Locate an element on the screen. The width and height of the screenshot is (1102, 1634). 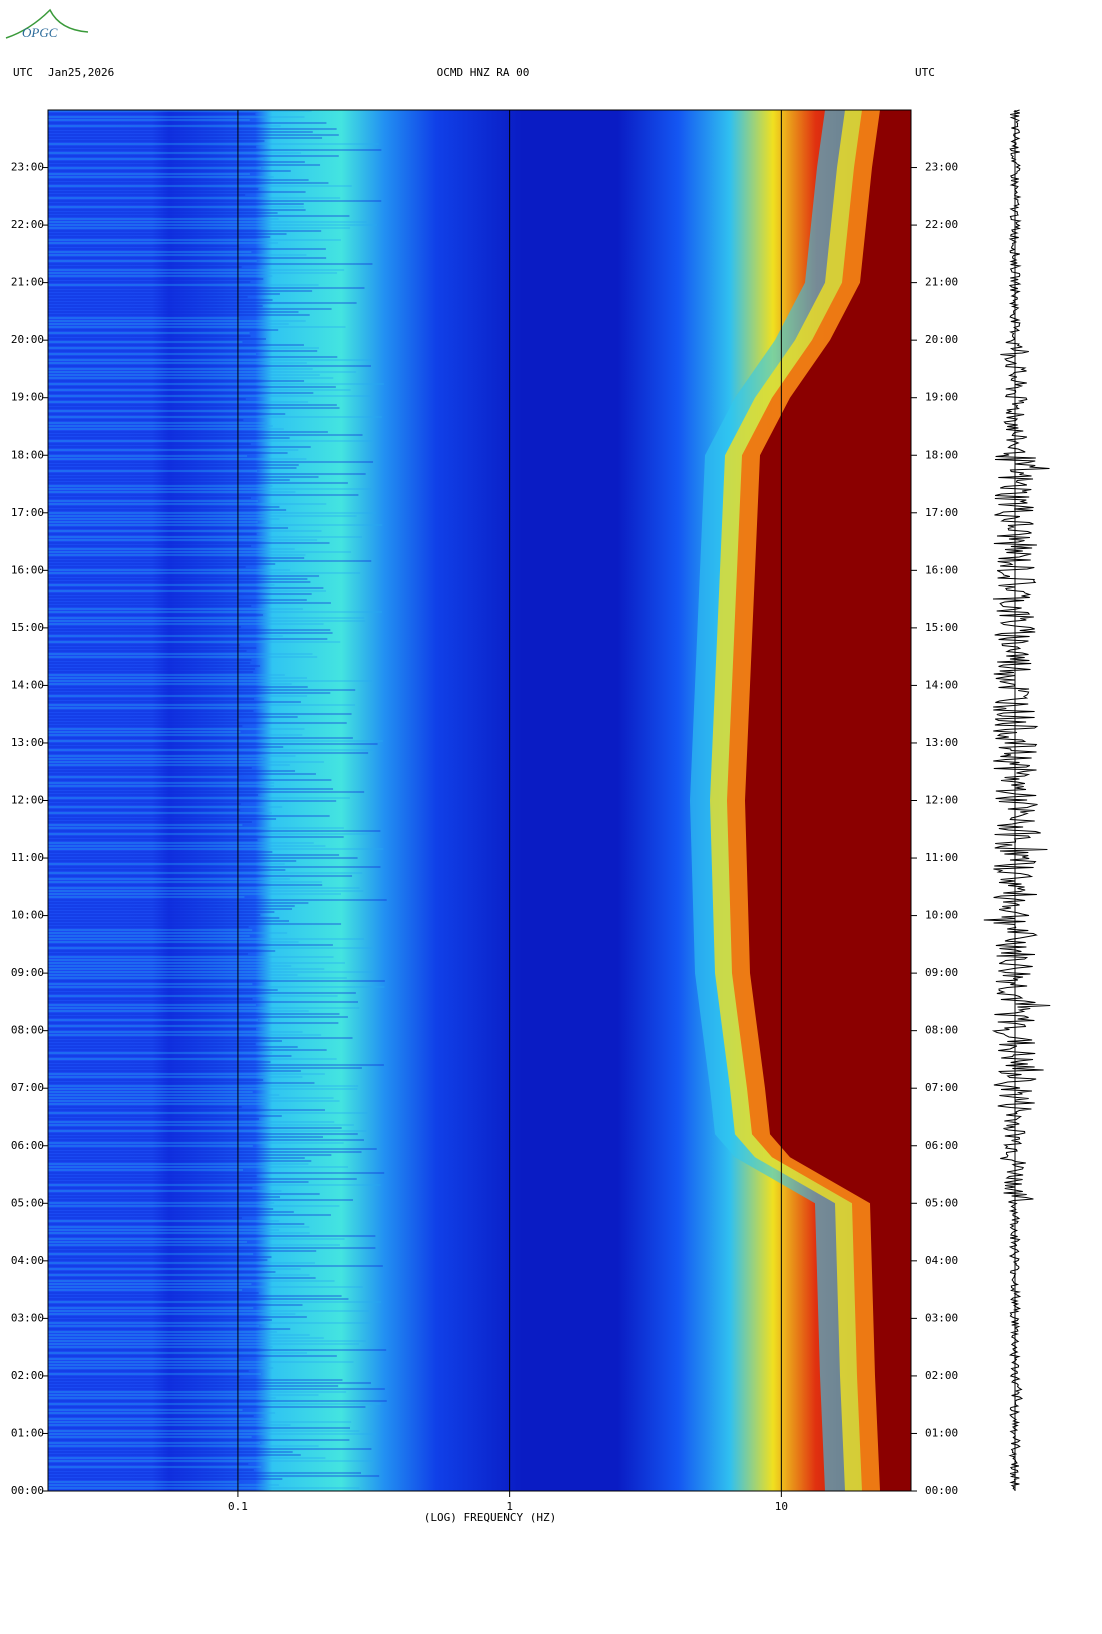
y-tick-label: 23:00 is located at coordinates (27, 167).